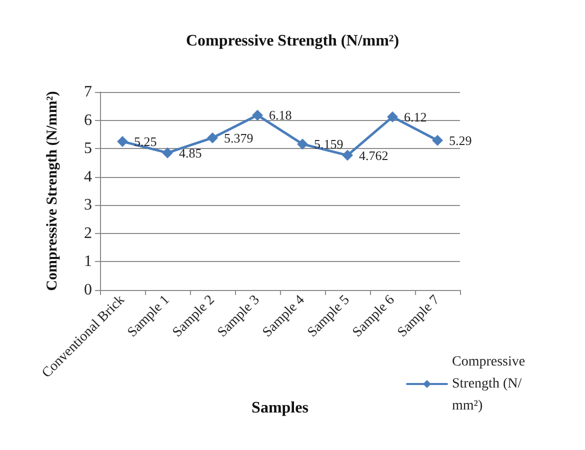 The height and width of the screenshot is (450, 585). What do you see at coordinates (88, 233) in the screenshot?
I see `y-tick-label: 2` at bounding box center [88, 233].